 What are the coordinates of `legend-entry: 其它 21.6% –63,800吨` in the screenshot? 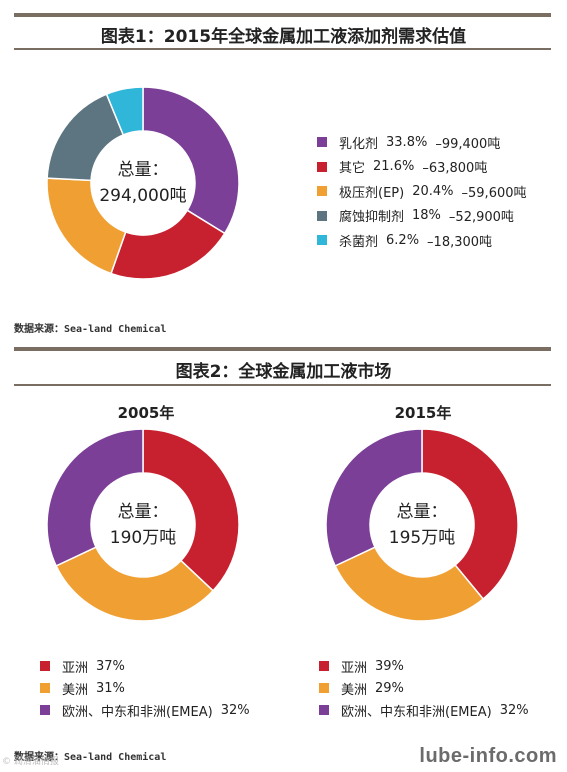 It's located at (422, 167).